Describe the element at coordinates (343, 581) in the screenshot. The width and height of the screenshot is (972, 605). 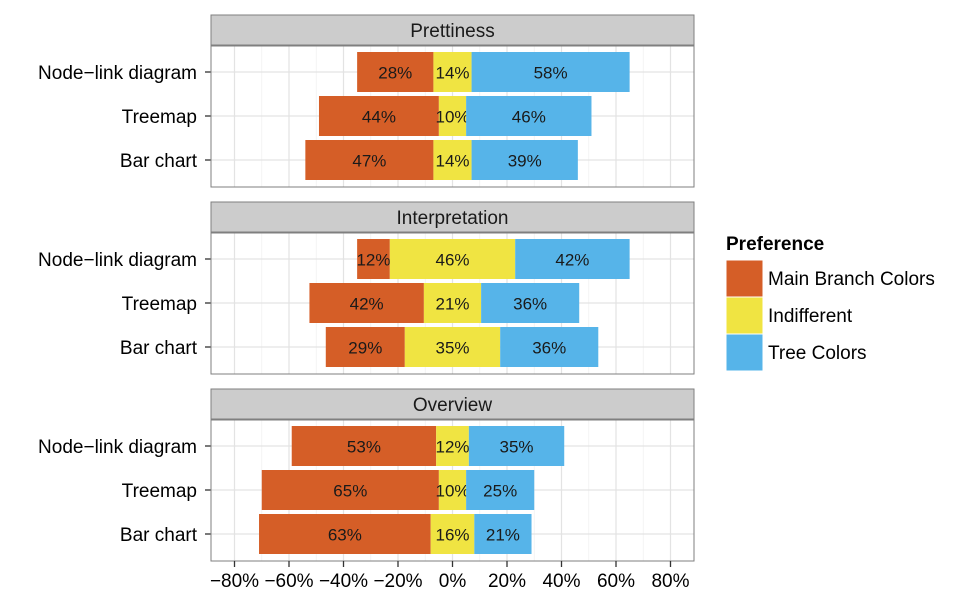
I see `x-tick-label: −40%` at that location.